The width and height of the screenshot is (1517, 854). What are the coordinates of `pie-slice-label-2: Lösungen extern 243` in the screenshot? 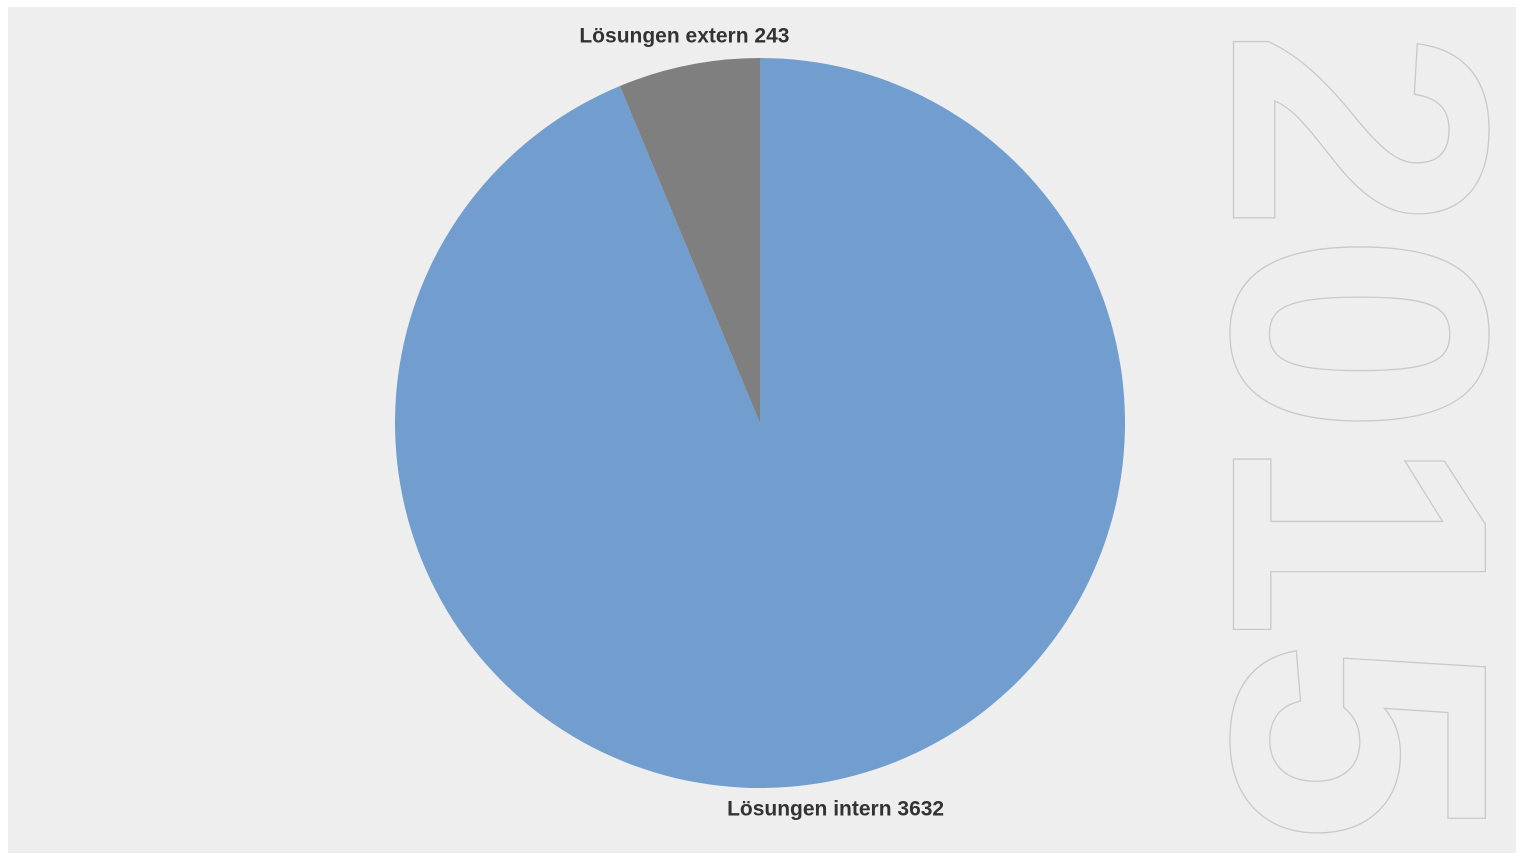 It's located at (684, 35).